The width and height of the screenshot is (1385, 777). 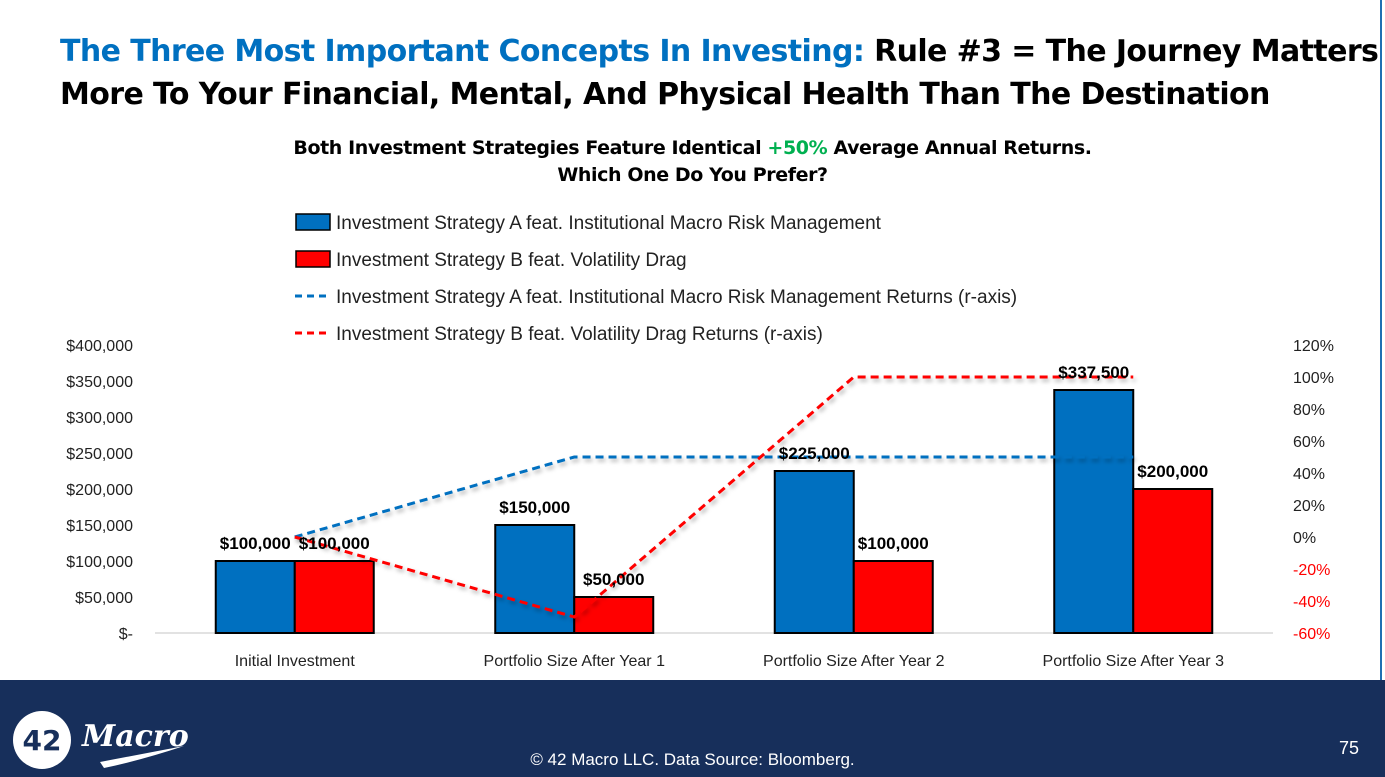 What do you see at coordinates (1309, 442) in the screenshot?
I see `y2-tick-label: 60%` at bounding box center [1309, 442].